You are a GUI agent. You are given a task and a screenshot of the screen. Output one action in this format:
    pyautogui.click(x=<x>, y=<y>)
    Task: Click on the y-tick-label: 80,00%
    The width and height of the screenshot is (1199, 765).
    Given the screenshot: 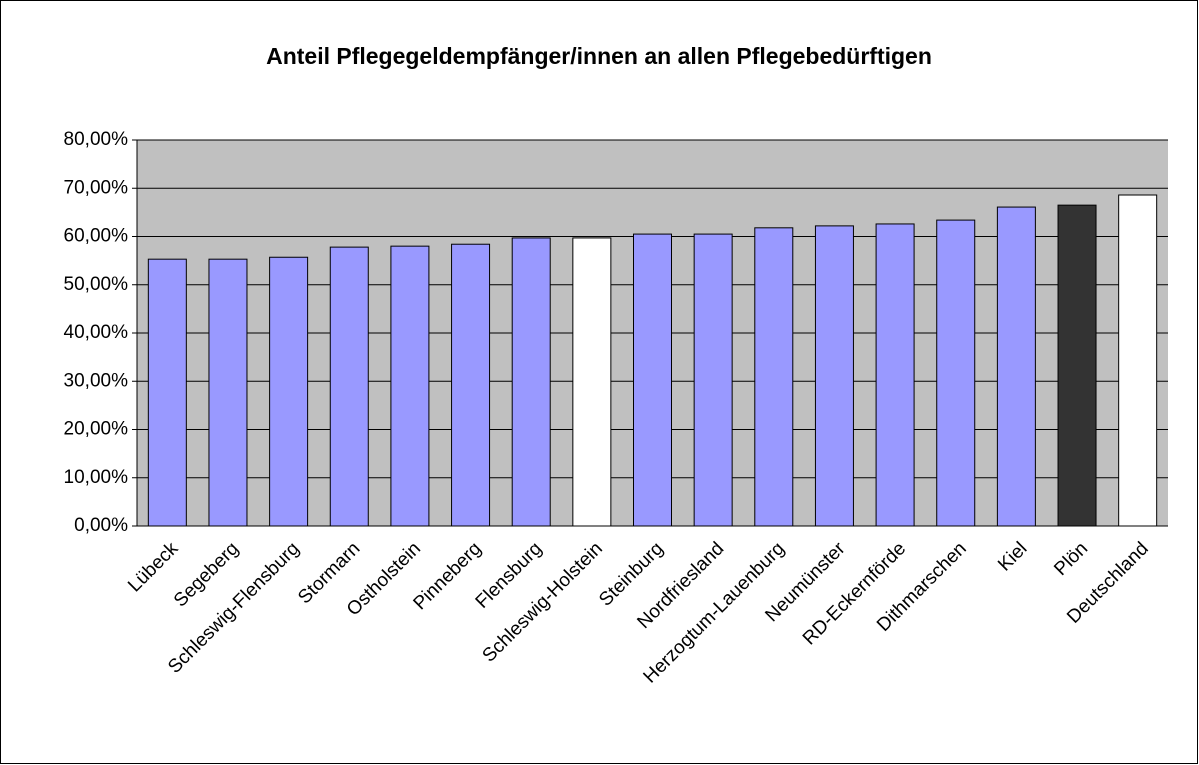 What is the action you would take?
    pyautogui.click(x=96, y=139)
    